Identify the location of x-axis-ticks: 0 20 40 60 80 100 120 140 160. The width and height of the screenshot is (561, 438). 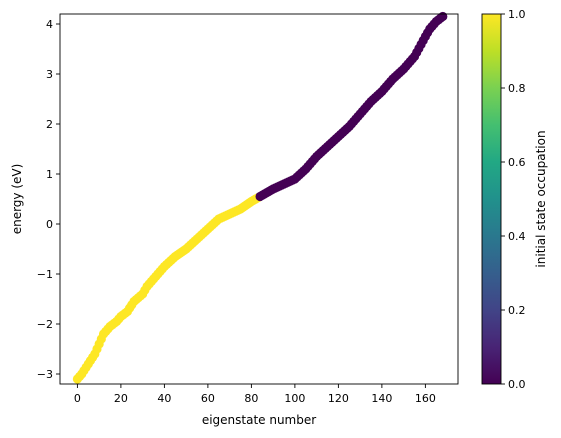
(255, 394).